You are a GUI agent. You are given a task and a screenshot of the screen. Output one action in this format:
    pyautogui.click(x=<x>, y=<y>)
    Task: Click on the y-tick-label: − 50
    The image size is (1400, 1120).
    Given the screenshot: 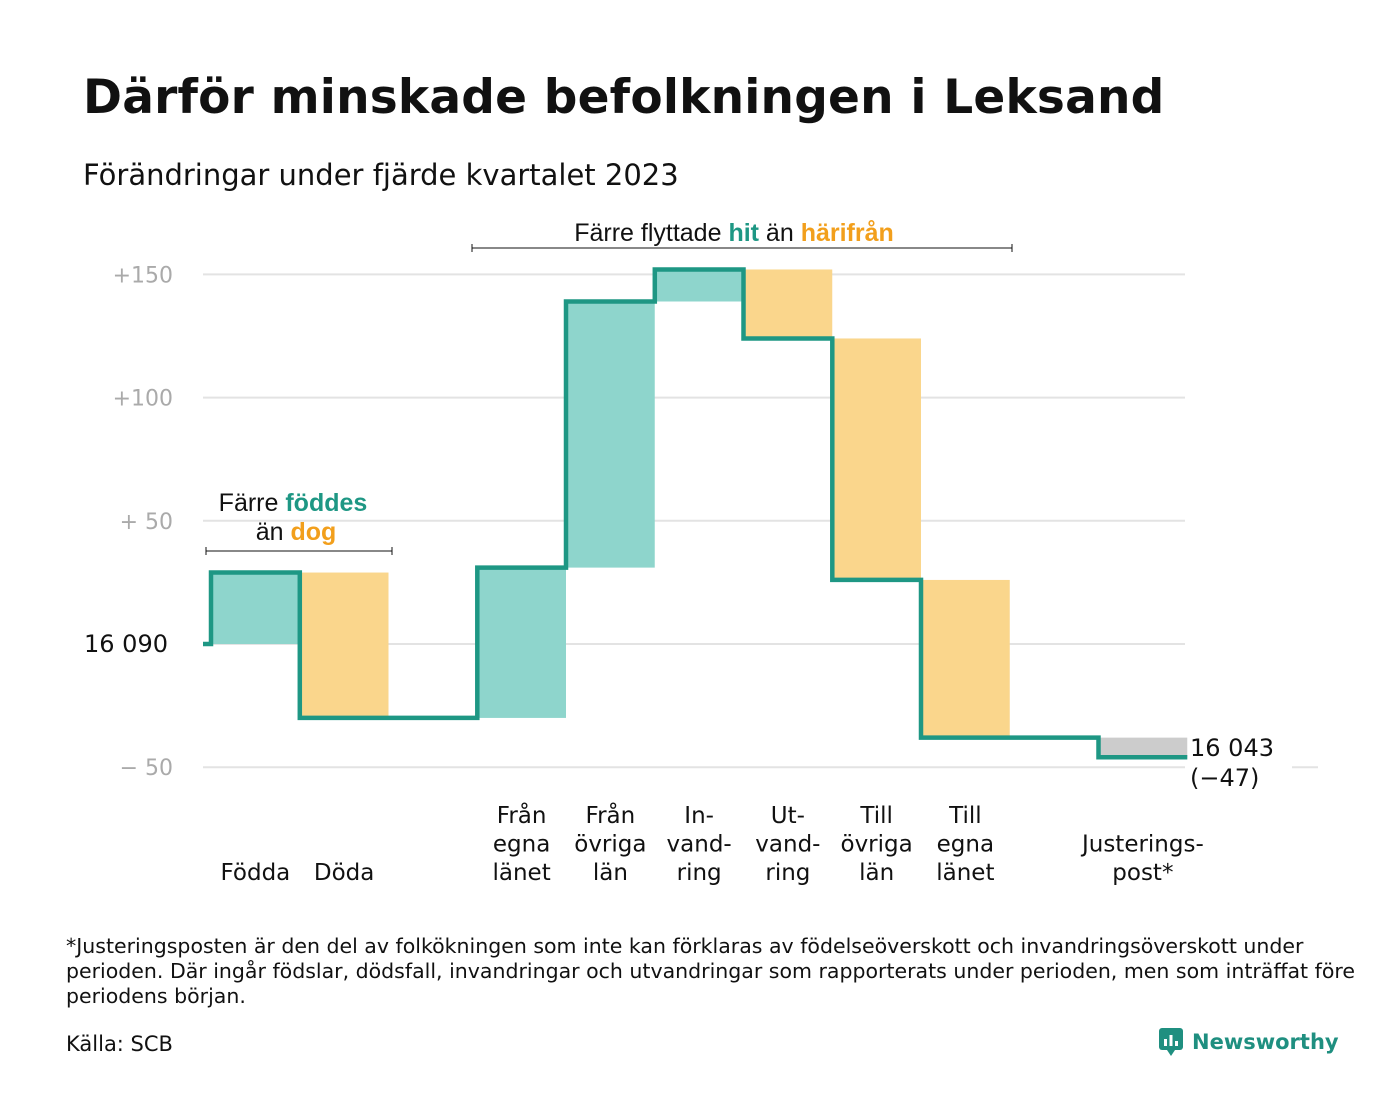 What is the action you would take?
    pyautogui.click(x=146, y=768)
    